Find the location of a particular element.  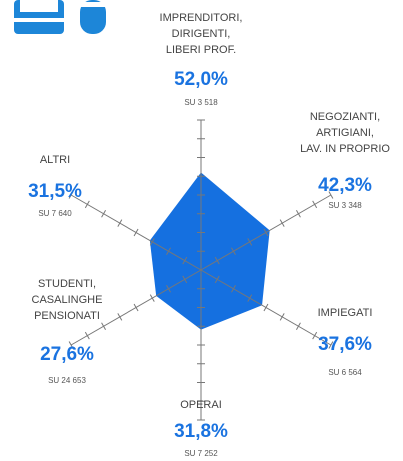

category-label: IMPRENDITORI, DIRIGENTI, LIBERI PROF. is located at coordinates (201, 34).